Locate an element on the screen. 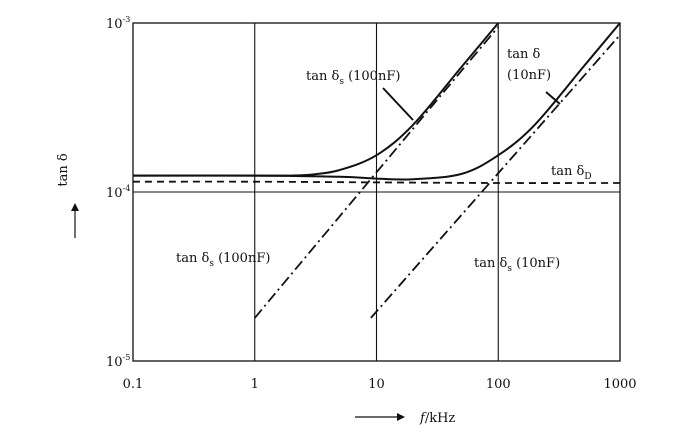  annotation-3: (10nF) is located at coordinates (529, 75).